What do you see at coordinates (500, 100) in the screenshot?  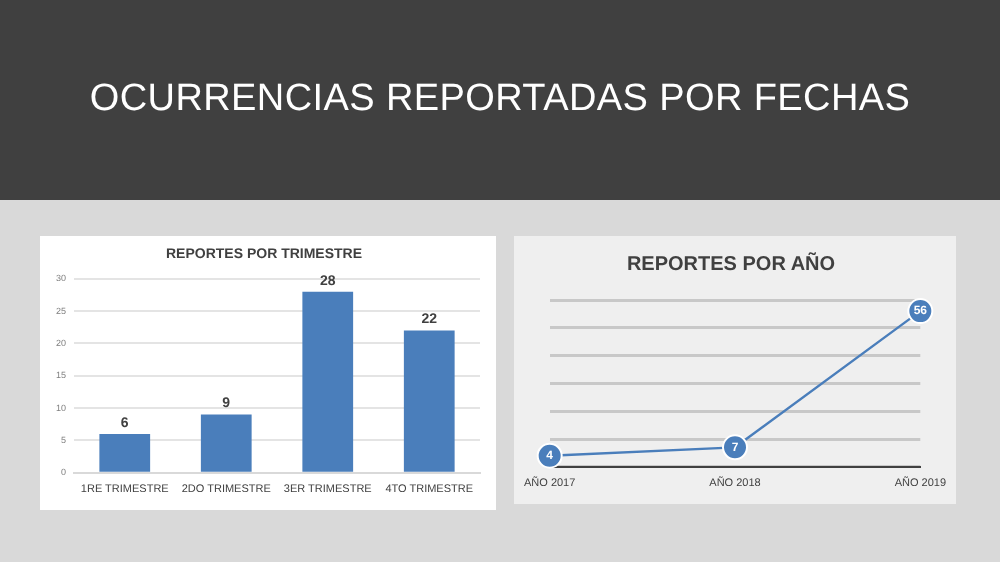 I see `text: OCURRENCIAS REPORTADAS POR FECHAS` at bounding box center [500, 100].